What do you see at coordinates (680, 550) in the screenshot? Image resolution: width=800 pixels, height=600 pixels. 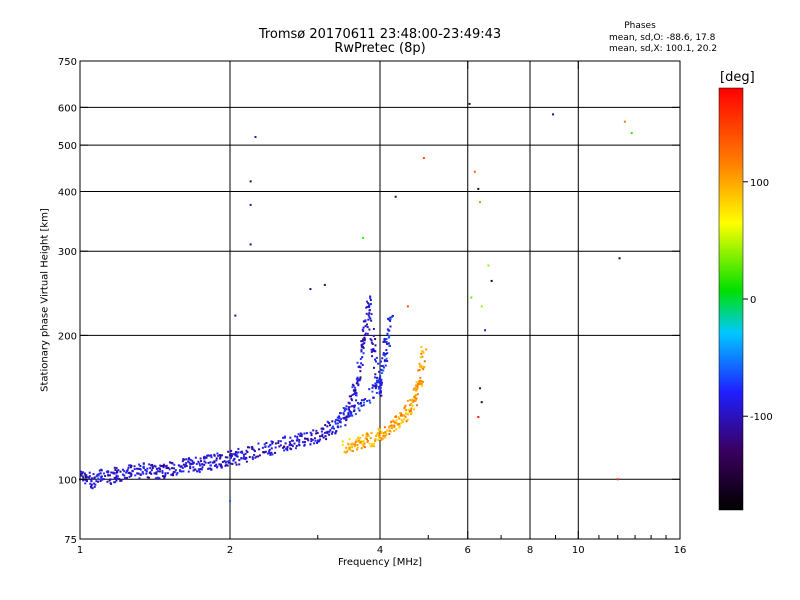 I see `x-tick-label: 16` at bounding box center [680, 550].